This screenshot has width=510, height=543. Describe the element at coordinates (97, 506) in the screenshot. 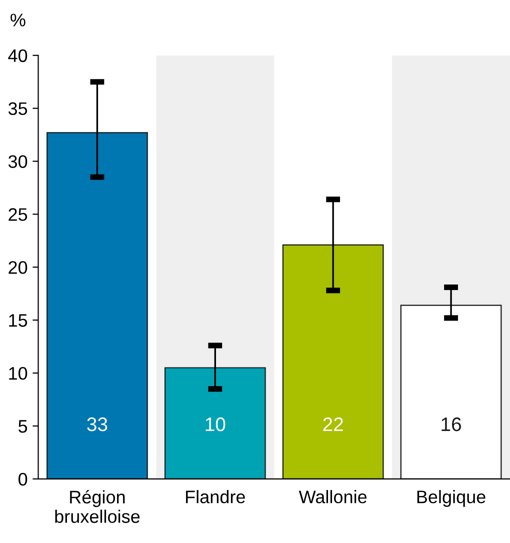

I see `x-tick-label: Région bruxelloise` at that location.